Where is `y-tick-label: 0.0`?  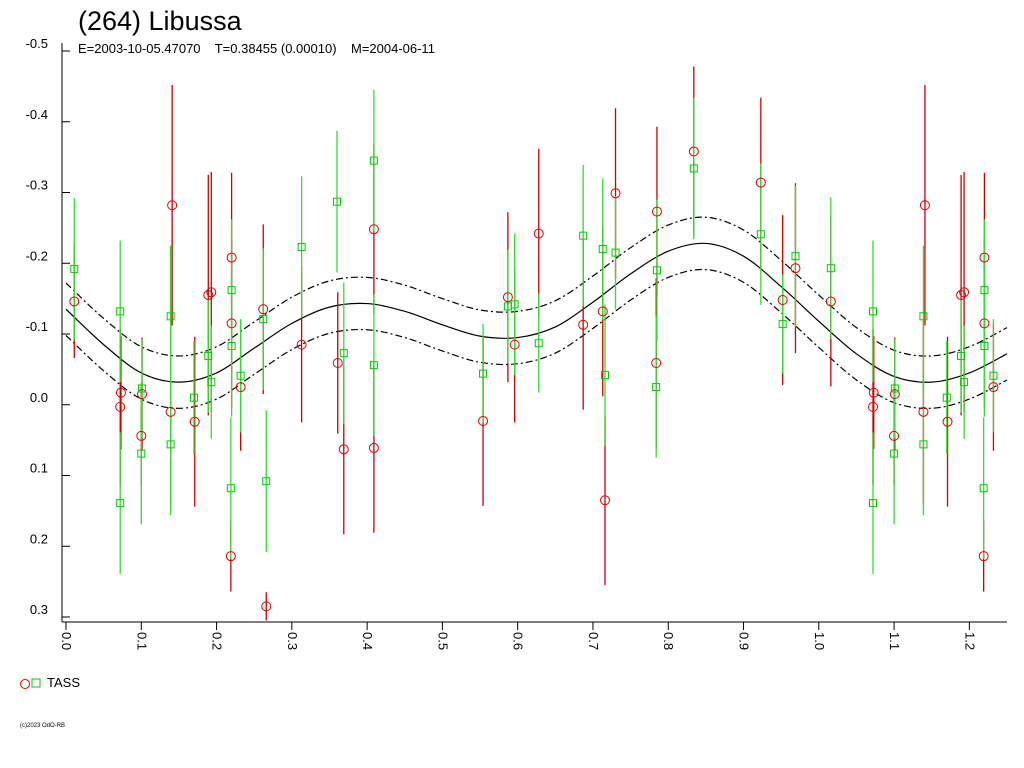
y-tick-label: 0.0 is located at coordinates (39, 397).